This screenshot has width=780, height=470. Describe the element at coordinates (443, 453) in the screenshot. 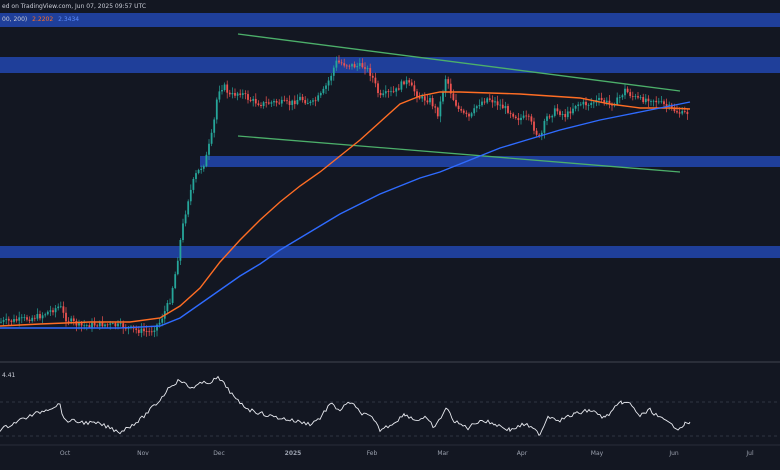

I see `time-axis-label: Mar` at that location.